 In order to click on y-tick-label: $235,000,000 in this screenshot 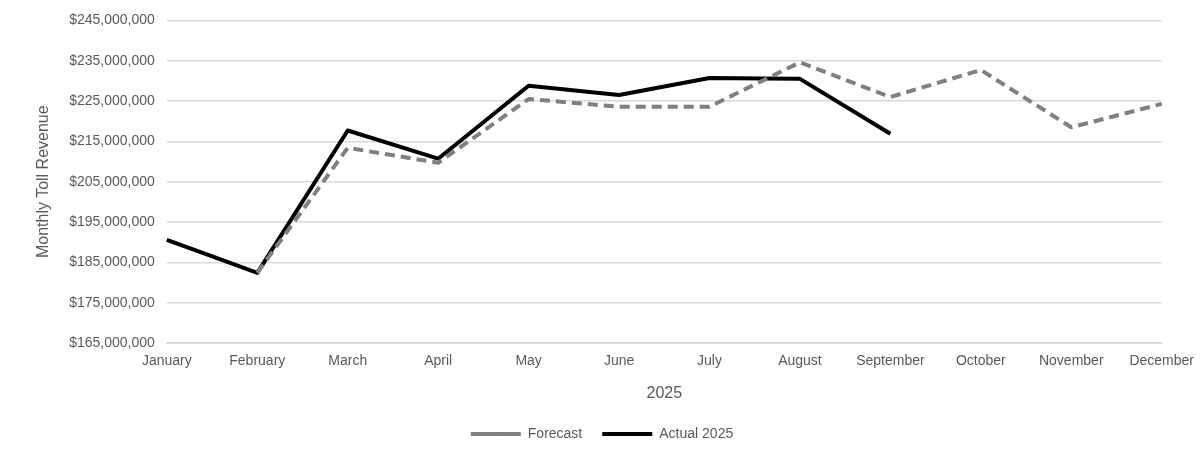, I will do `click(112, 59)`.